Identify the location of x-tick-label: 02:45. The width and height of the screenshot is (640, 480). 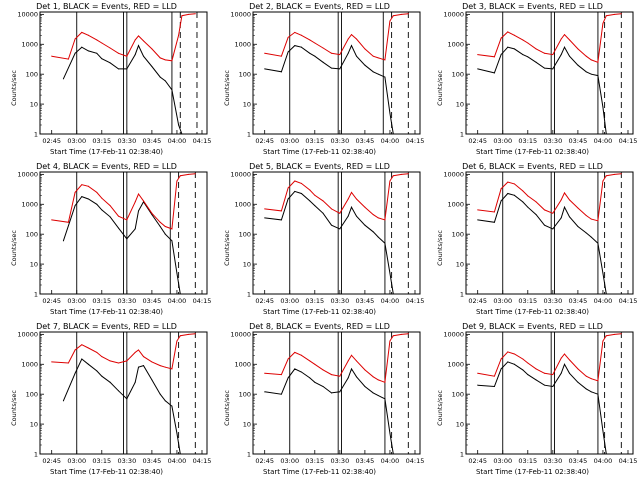
(477, 461).